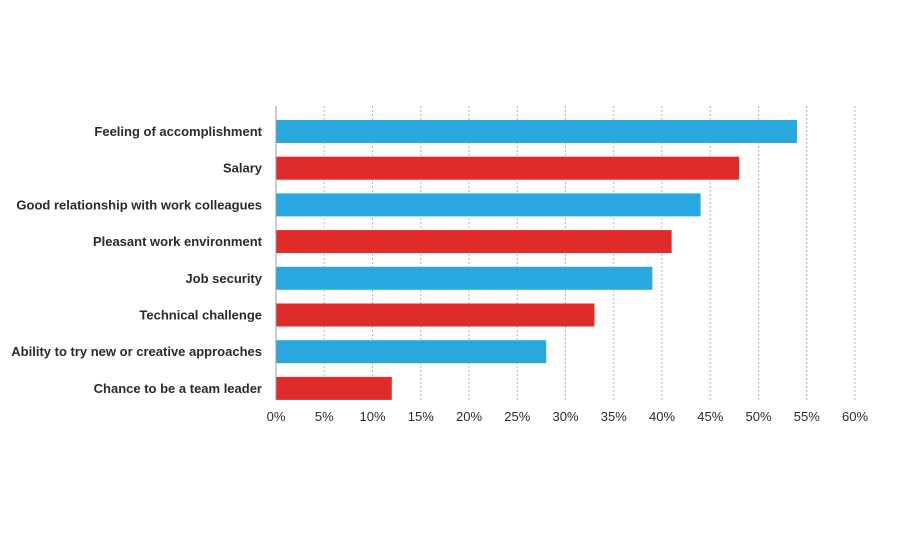  I want to click on category-label-5: Technical challenge, so click(200, 315).